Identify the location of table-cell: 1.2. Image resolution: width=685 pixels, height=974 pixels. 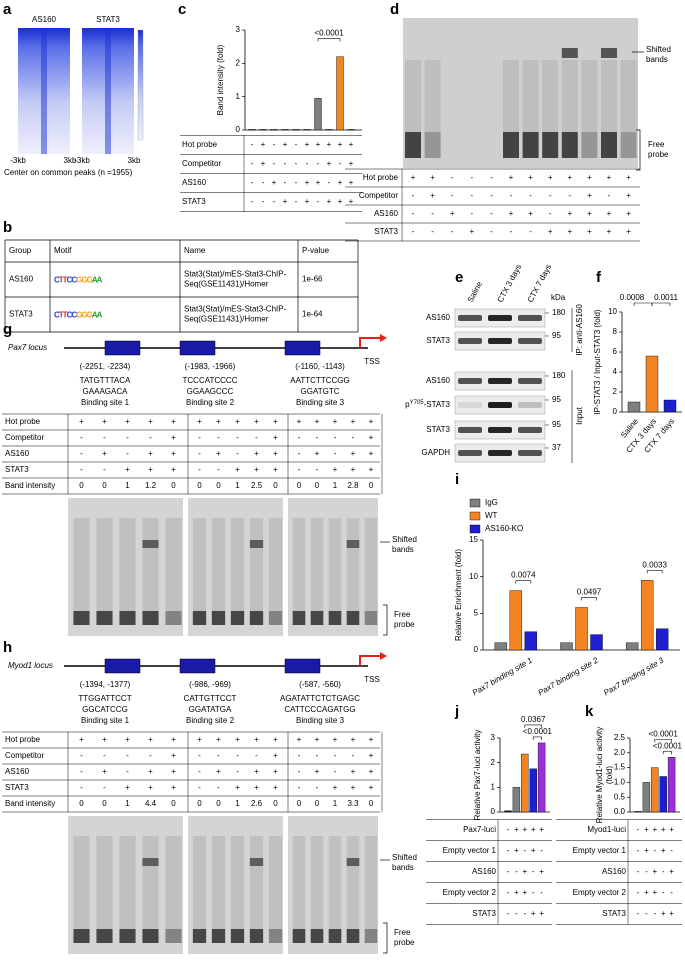
(151, 485).